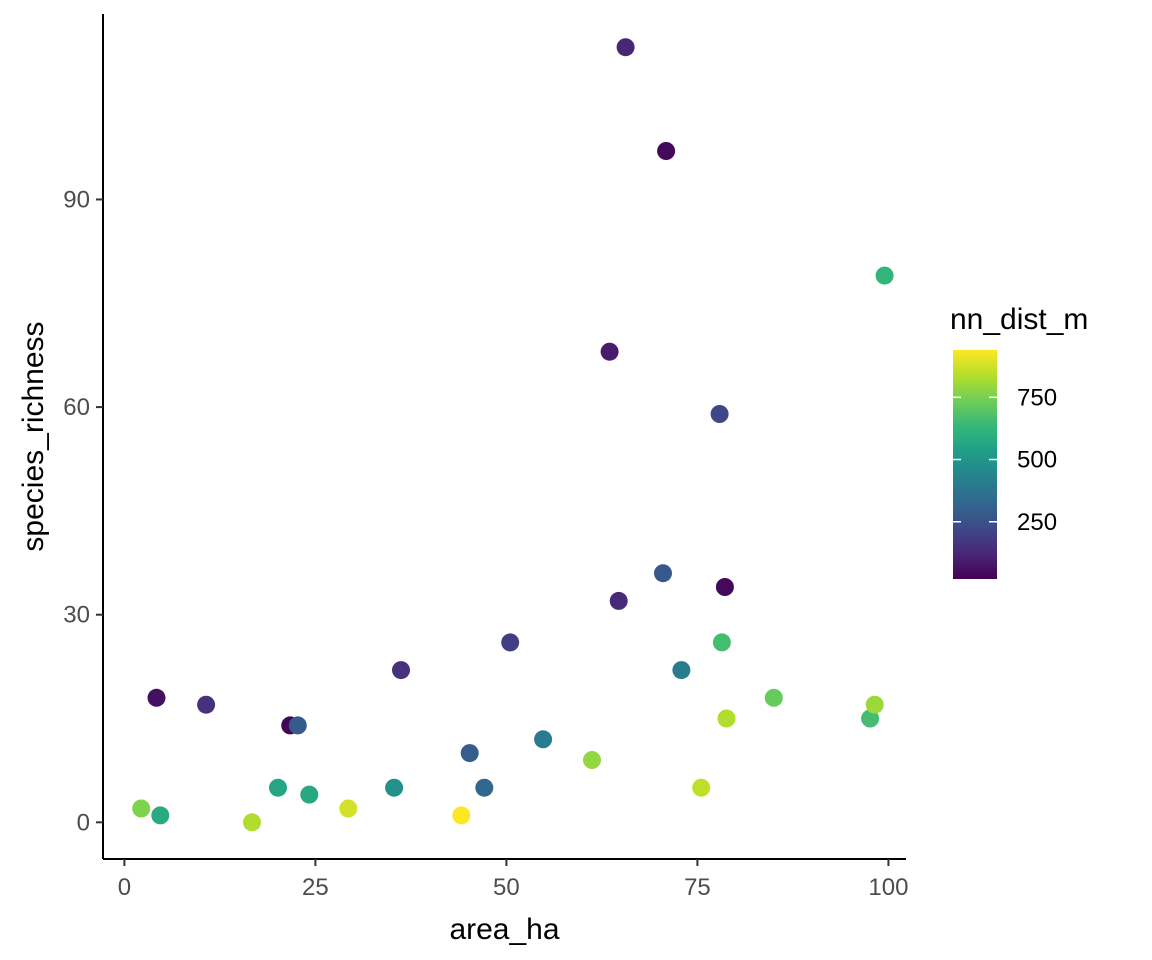 Image resolution: width=1152 pixels, height=960 pixels. I want to click on legend-title: nn_dist_m, so click(1019, 319).